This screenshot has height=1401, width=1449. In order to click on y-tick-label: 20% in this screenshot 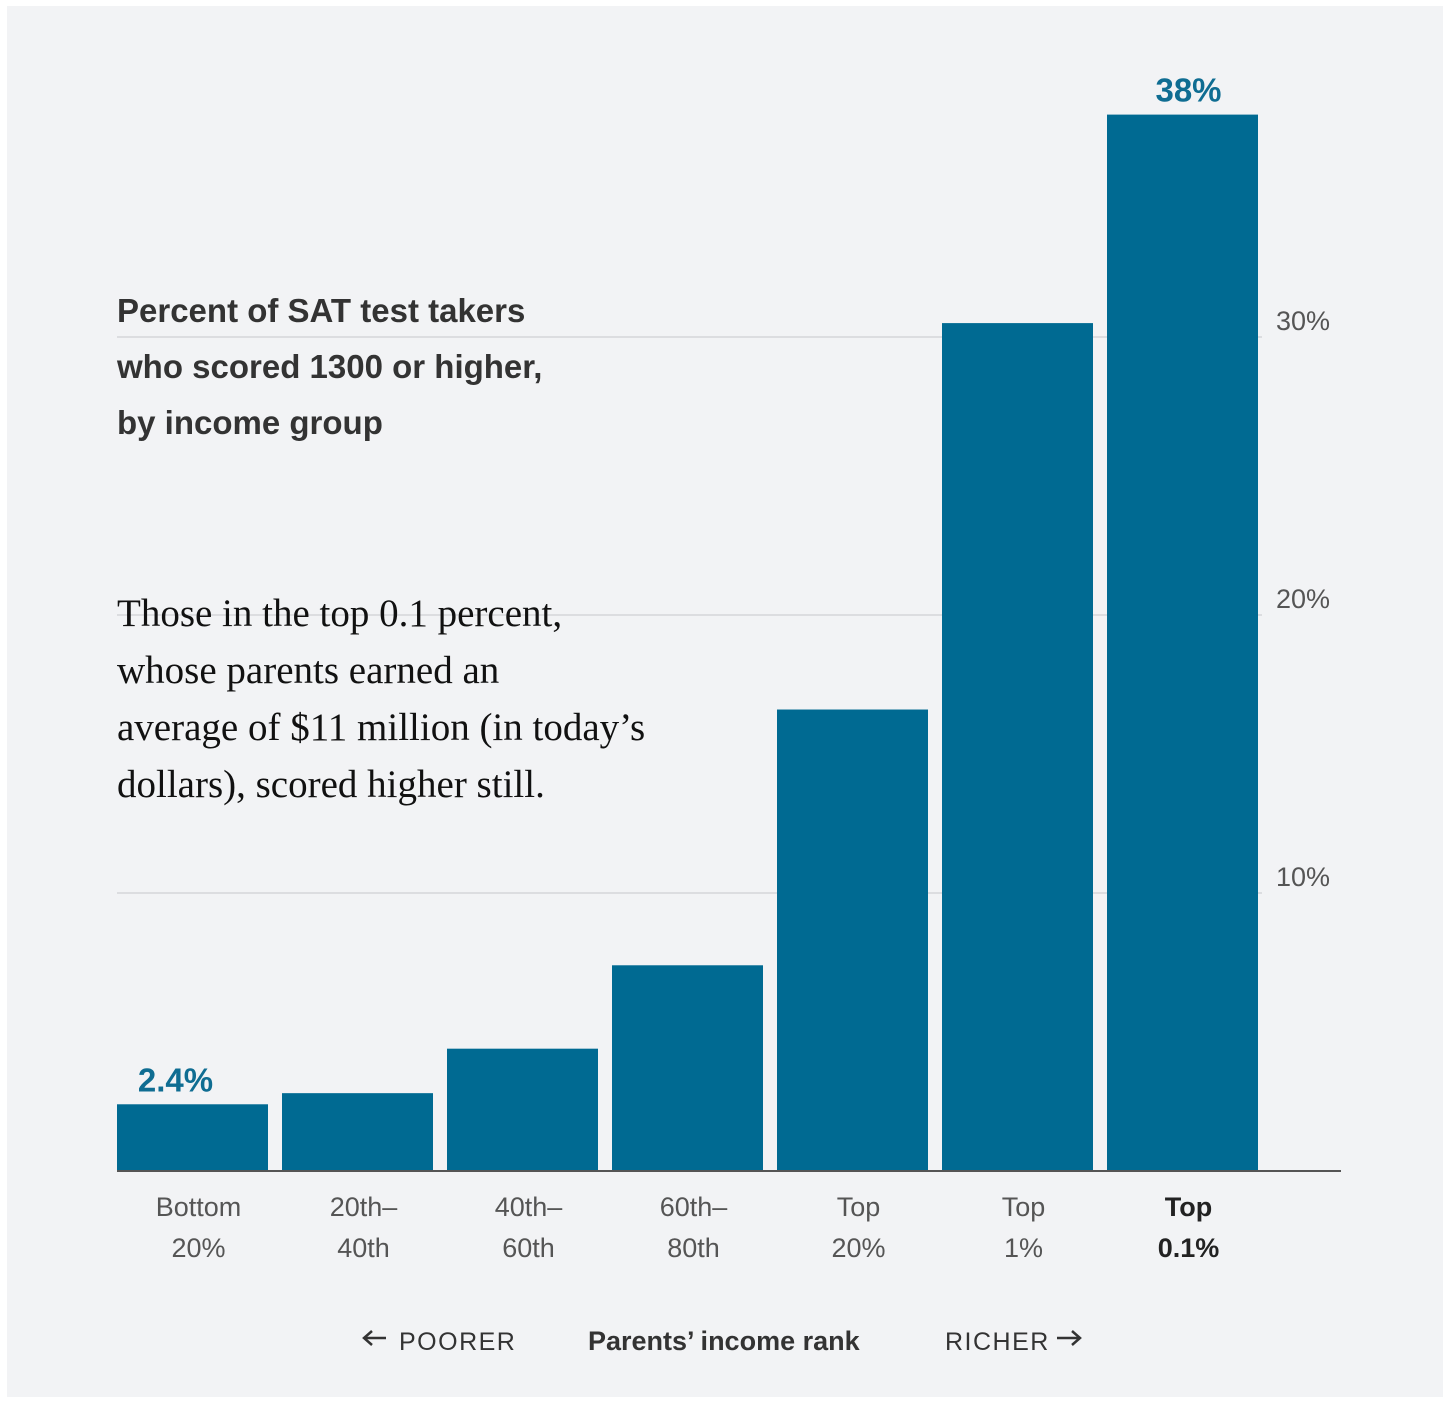, I will do `click(1303, 599)`.